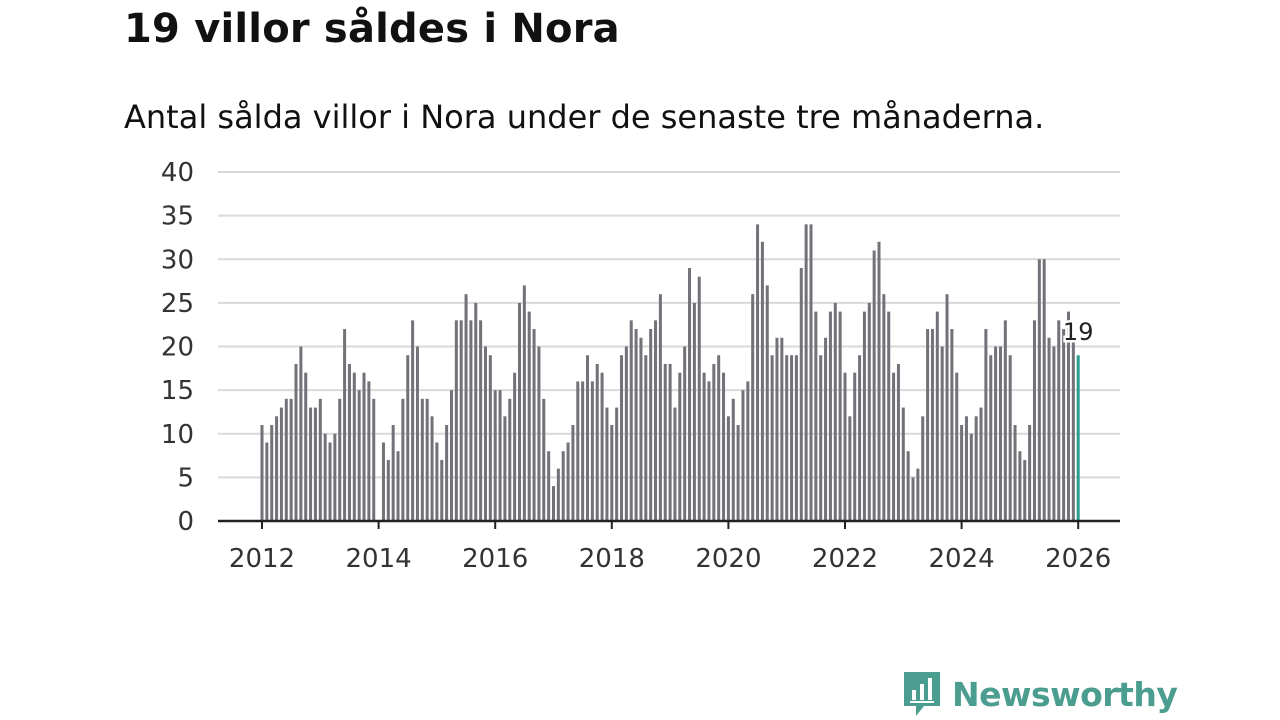 This screenshot has width=1280, height=720. Describe the element at coordinates (845, 559) in the screenshot. I see `x-tick-label: 2022` at that location.